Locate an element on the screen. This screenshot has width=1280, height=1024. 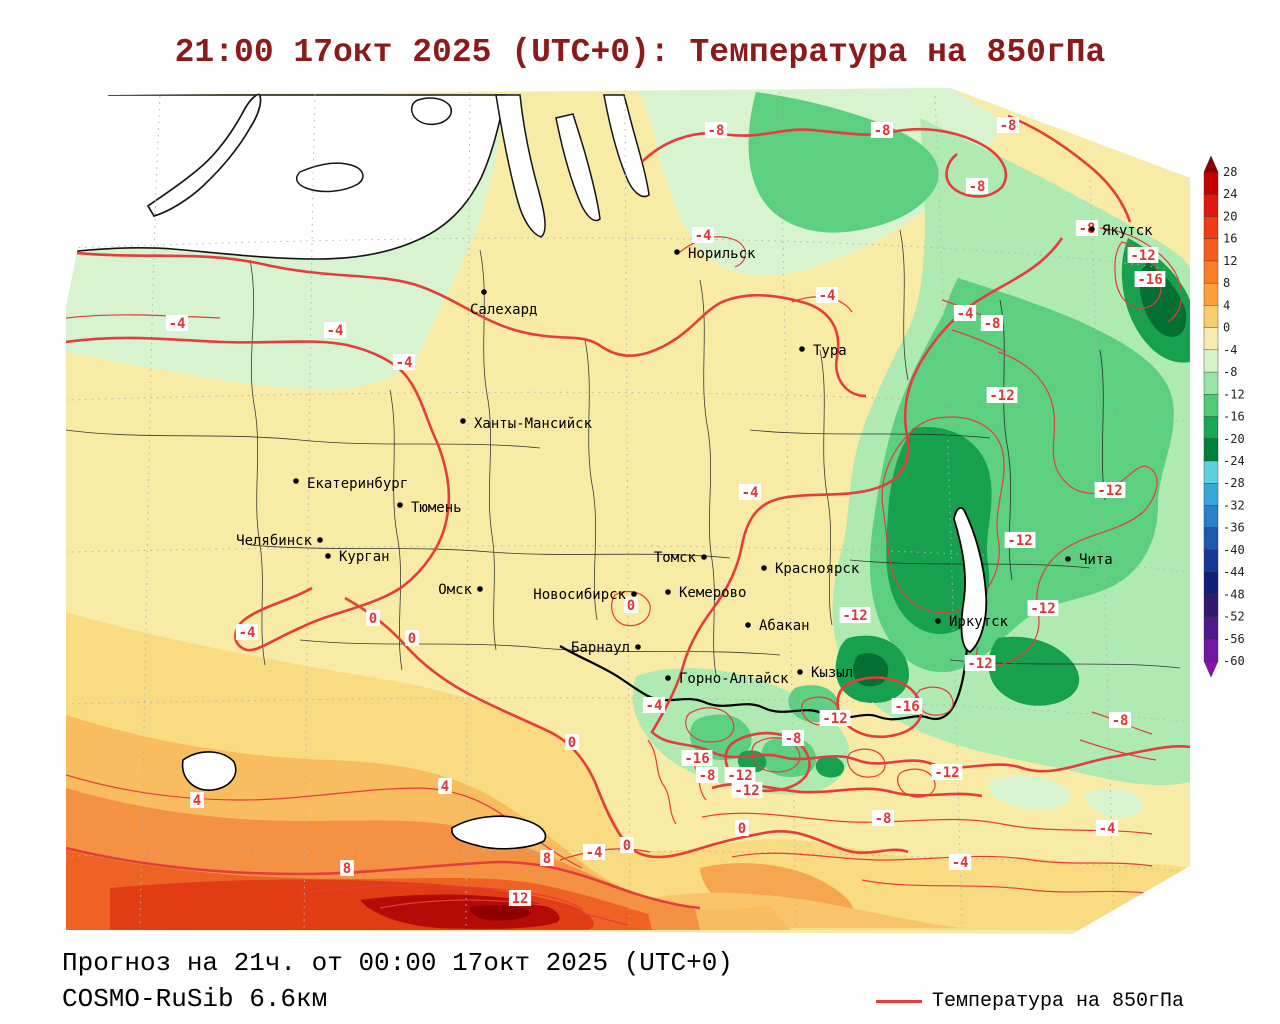
city-marker: Барнаул is located at coordinates (606, 648).